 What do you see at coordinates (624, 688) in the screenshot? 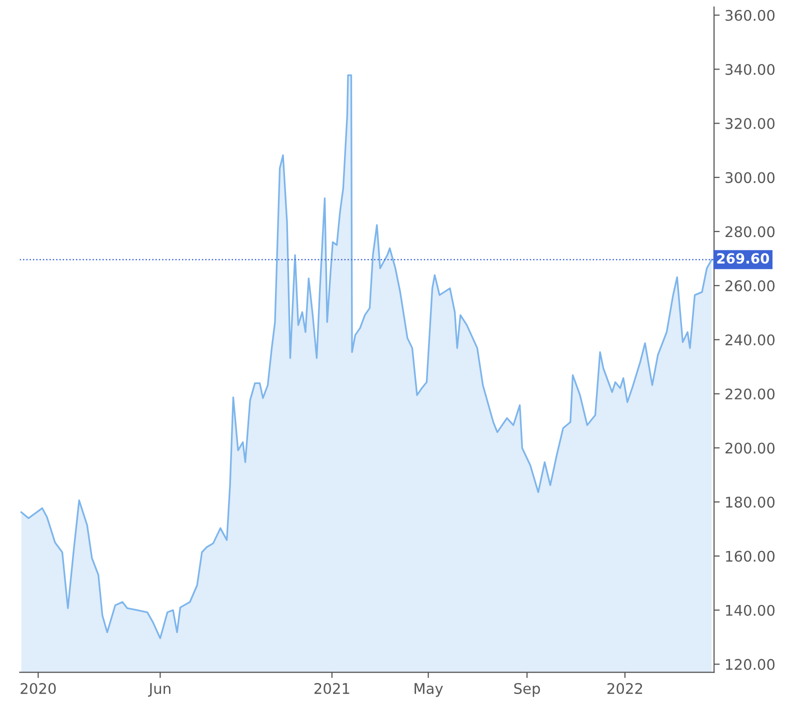
I see `x-tick-label: 2022` at bounding box center [624, 688].